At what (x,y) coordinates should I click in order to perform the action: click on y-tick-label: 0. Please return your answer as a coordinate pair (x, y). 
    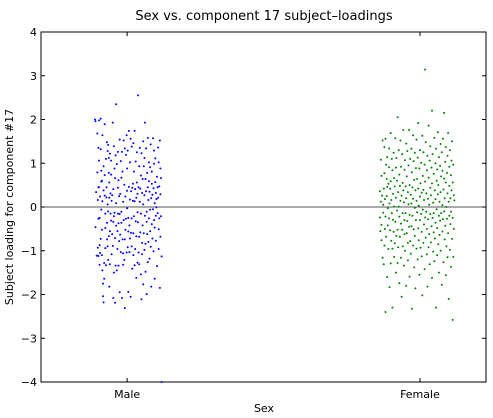
    Looking at the image, I should click on (33, 207).